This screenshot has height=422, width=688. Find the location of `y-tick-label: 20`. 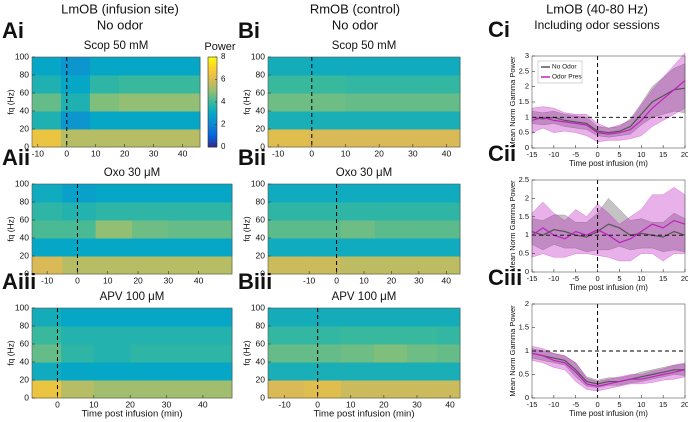

y-tick-label: 20 is located at coordinates (25, 128).